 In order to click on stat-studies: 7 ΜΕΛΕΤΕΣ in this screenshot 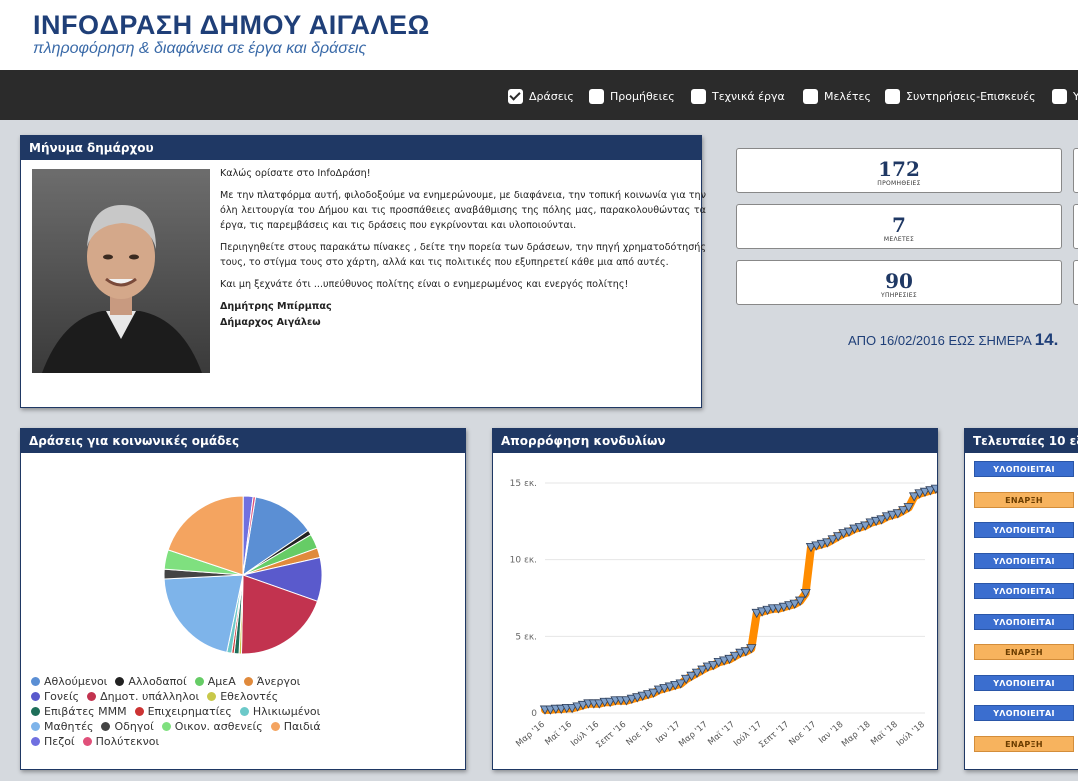, I will do `click(899, 226)`.